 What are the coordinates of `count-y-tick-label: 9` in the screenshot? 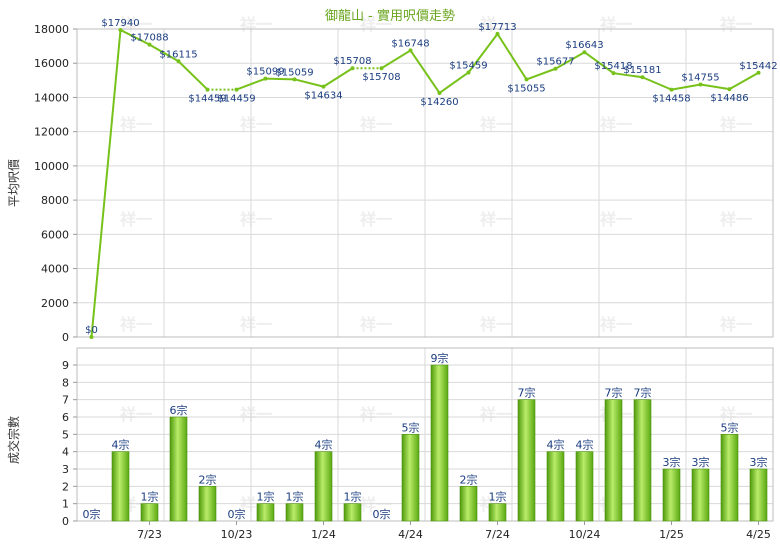 It's located at (65, 365).